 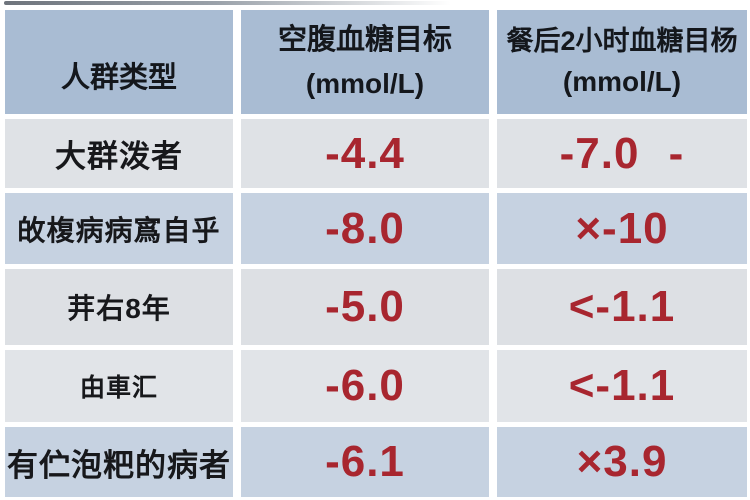 What do you see at coordinates (622, 40) in the screenshot?
I see `header-postprandial-label: 餐后2小时血糖目杨` at bounding box center [622, 40].